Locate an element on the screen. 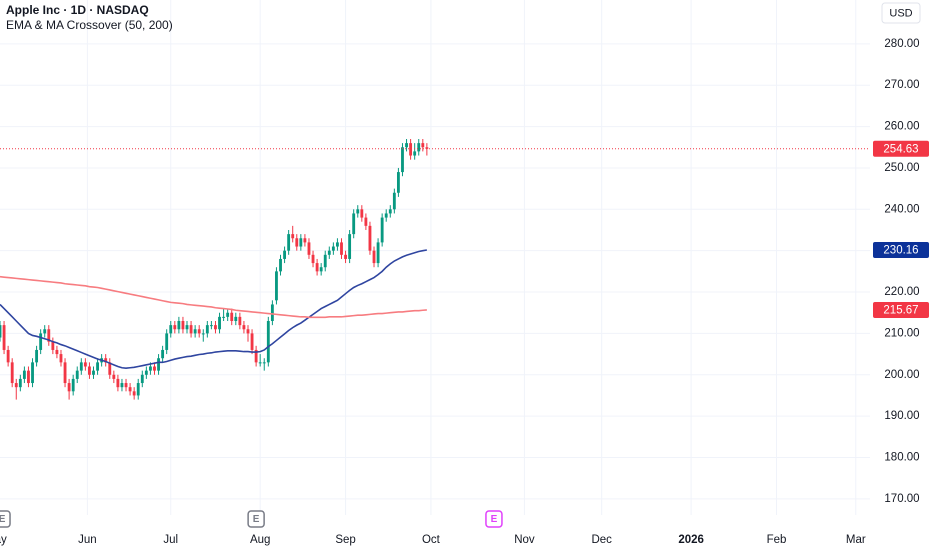 The width and height of the screenshot is (932, 550). y-tick-label: 220.00 is located at coordinates (901, 292).